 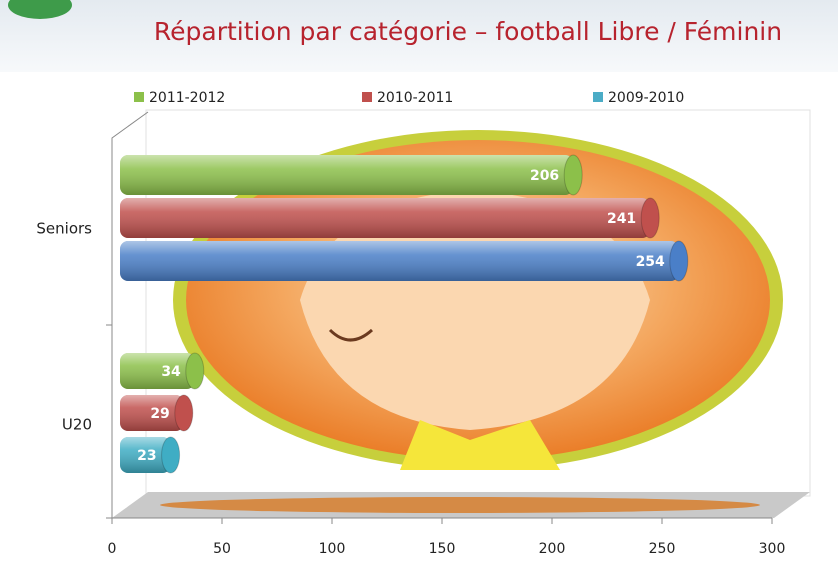 I want to click on value-label: 23, so click(x=146, y=456).